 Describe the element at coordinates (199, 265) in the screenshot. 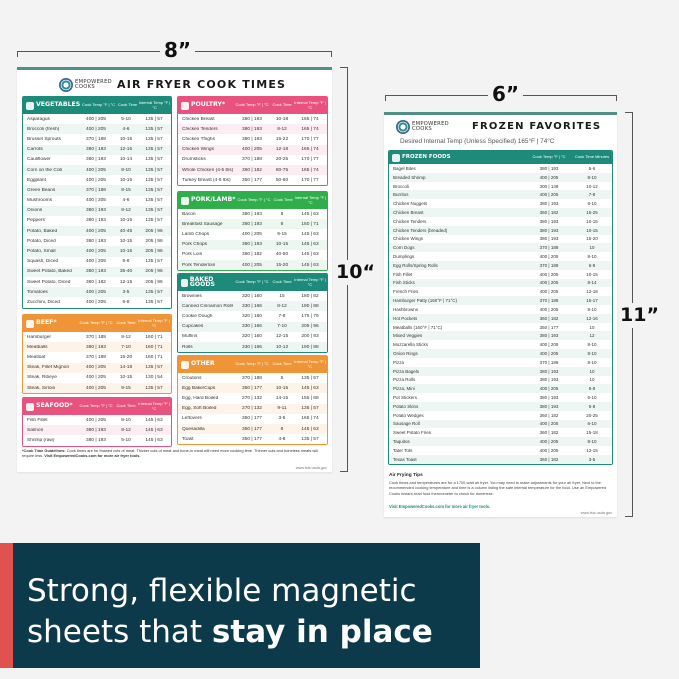

I see `food-name: Pork Tenderloin` at that location.